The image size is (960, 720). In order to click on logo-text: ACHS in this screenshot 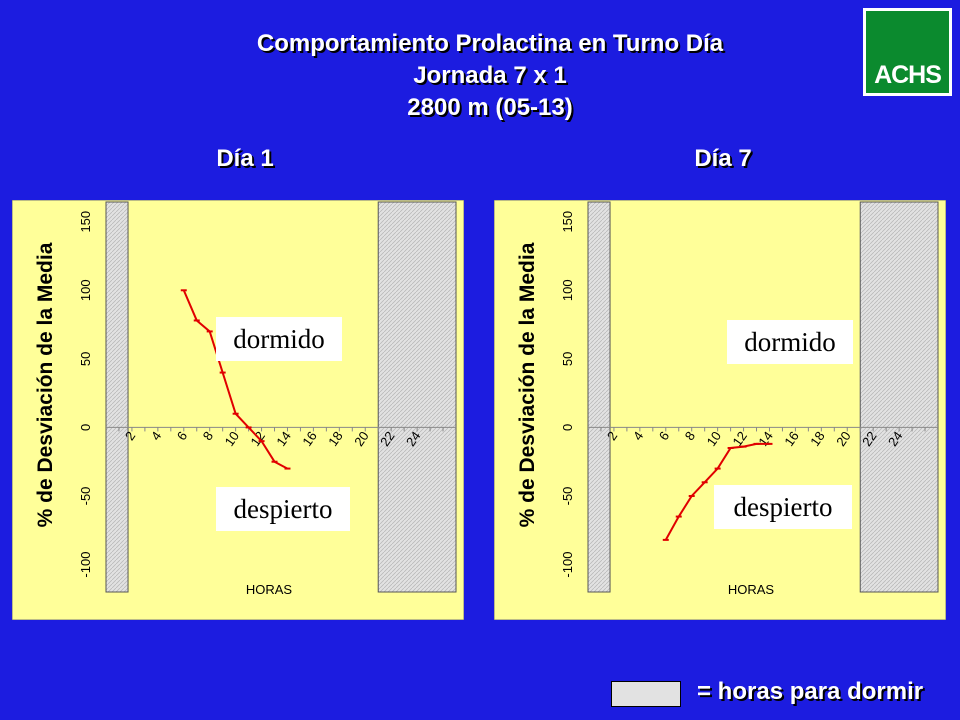, I will do `click(908, 75)`.